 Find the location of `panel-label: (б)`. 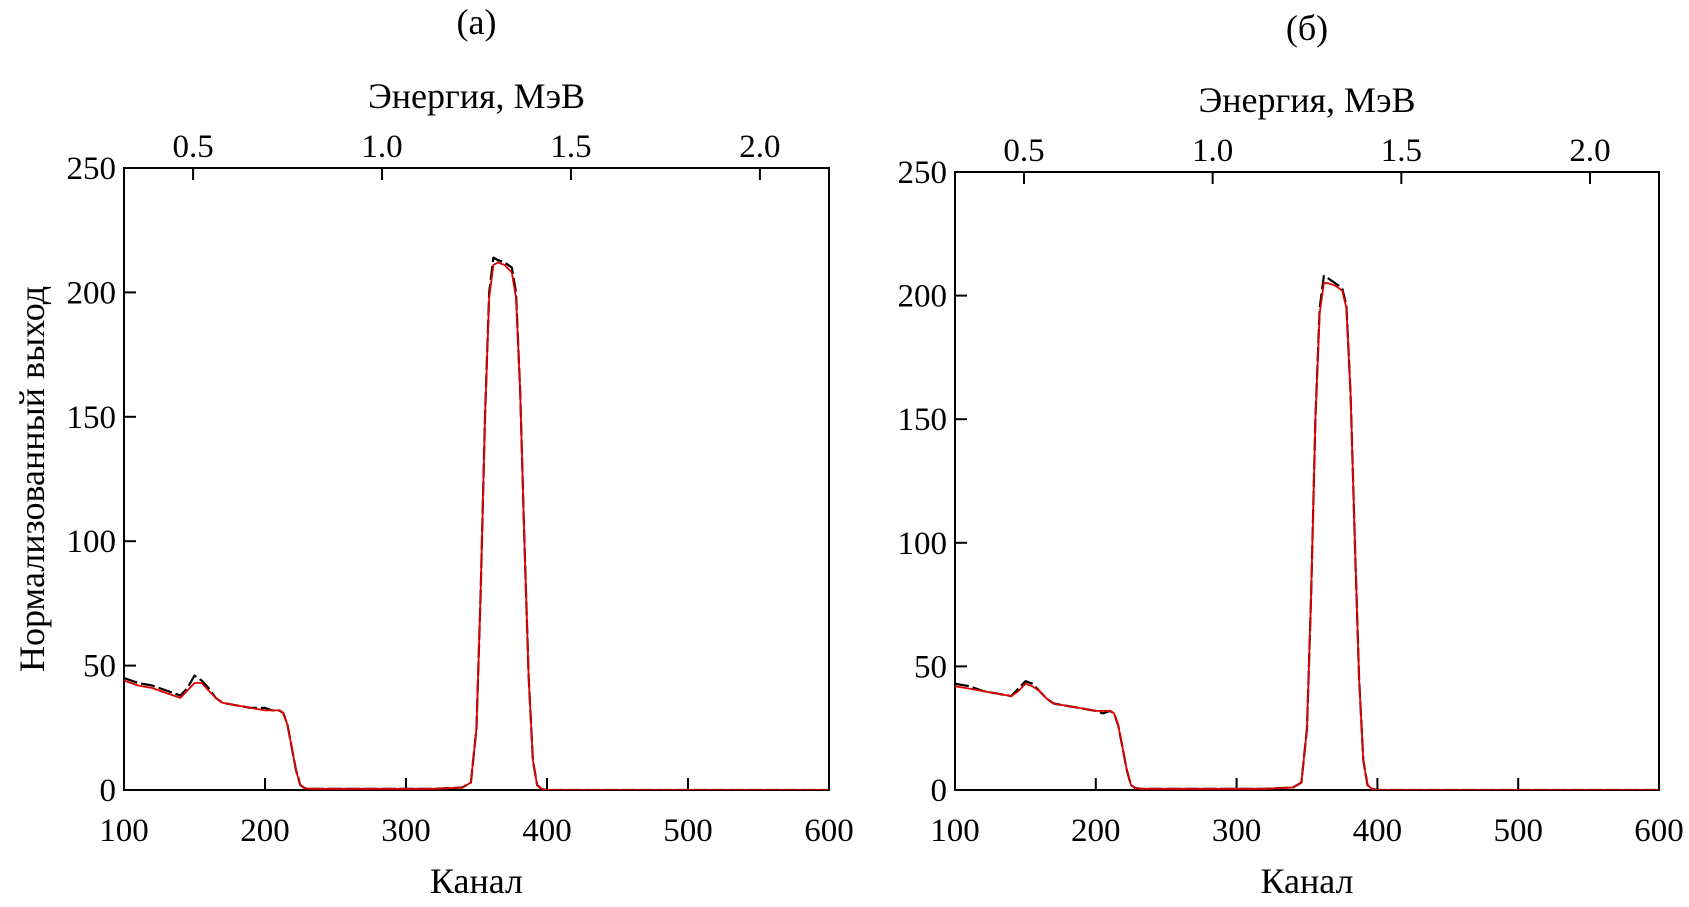

panel-label: (б) is located at coordinates (1307, 28).